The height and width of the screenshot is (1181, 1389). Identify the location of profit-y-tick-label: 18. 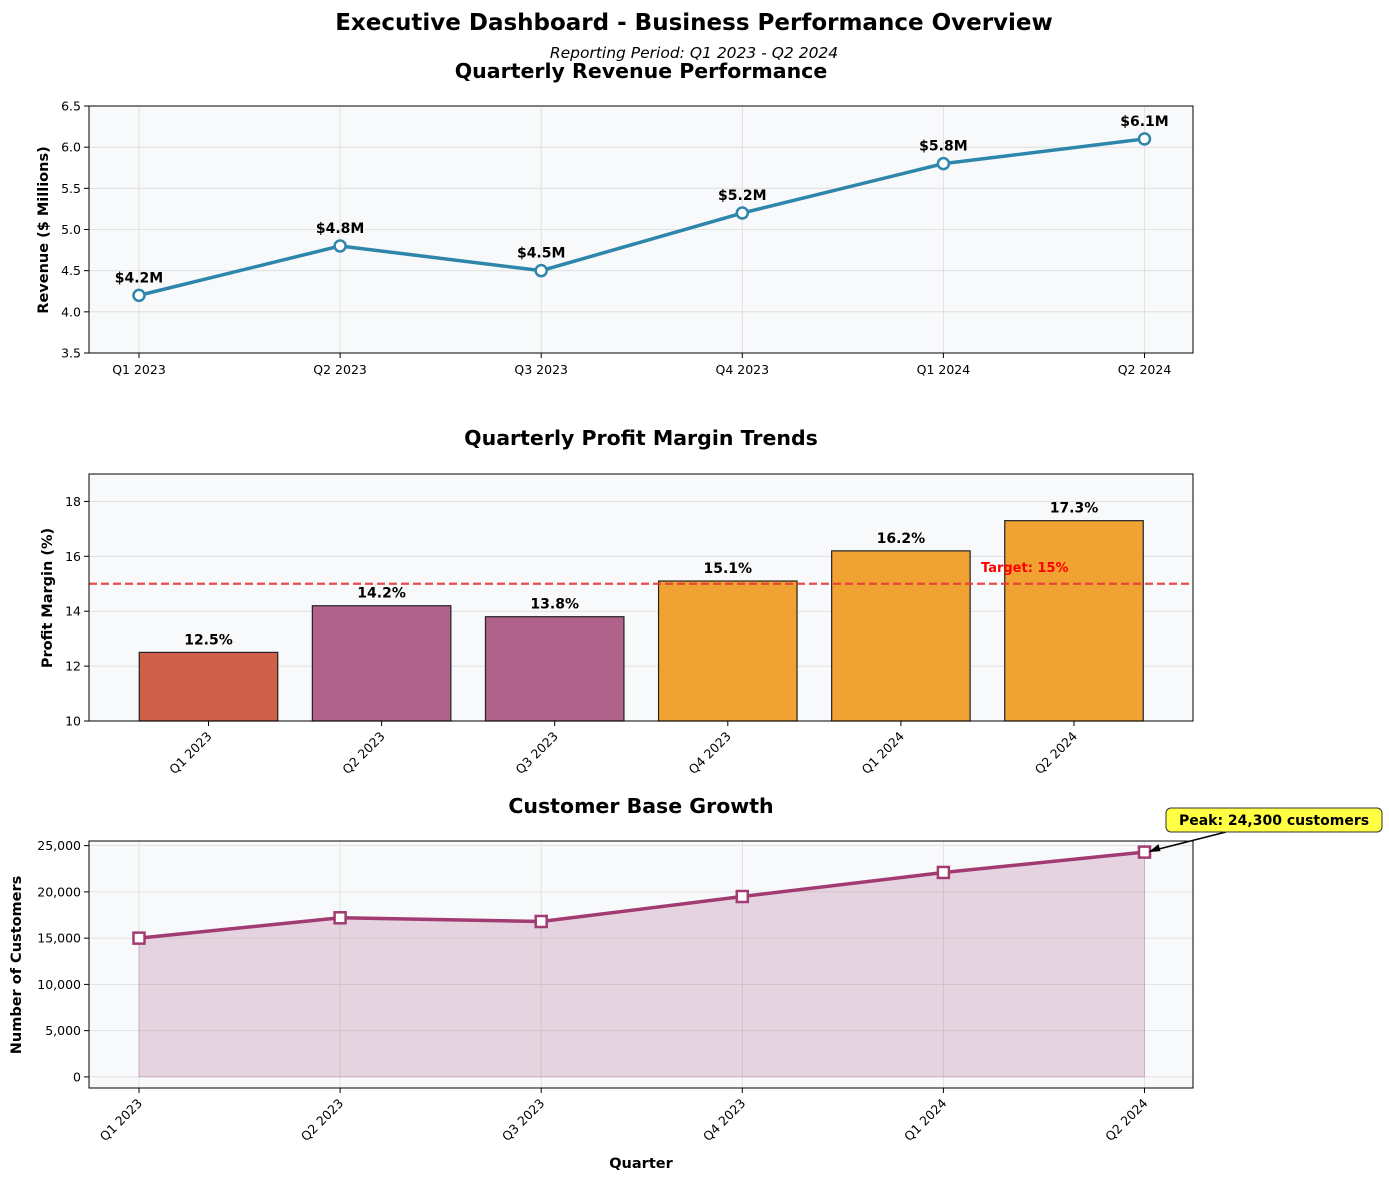
(73, 501).